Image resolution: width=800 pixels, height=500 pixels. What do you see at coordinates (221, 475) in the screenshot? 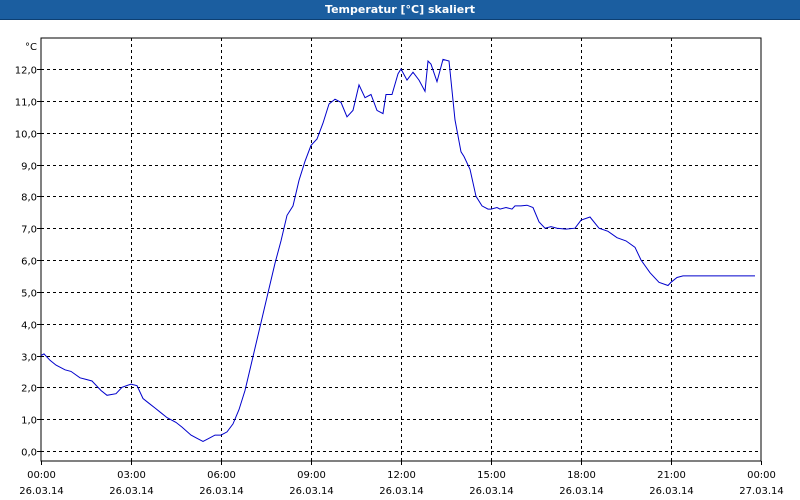
I see `x-tick-time-label: 06:00` at bounding box center [221, 475].